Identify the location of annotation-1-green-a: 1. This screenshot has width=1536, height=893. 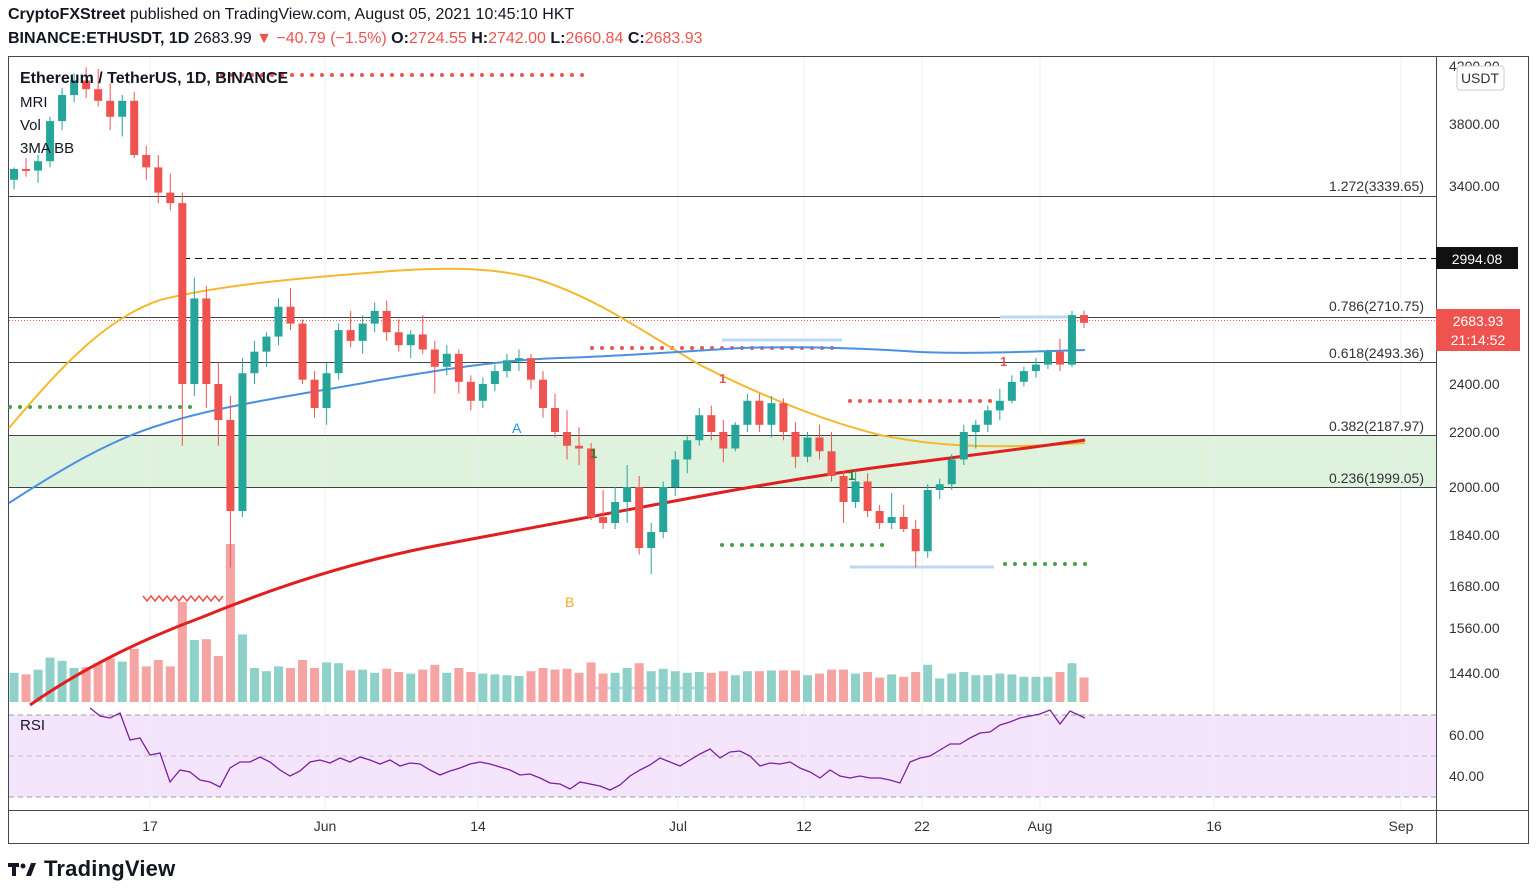
(593, 453).